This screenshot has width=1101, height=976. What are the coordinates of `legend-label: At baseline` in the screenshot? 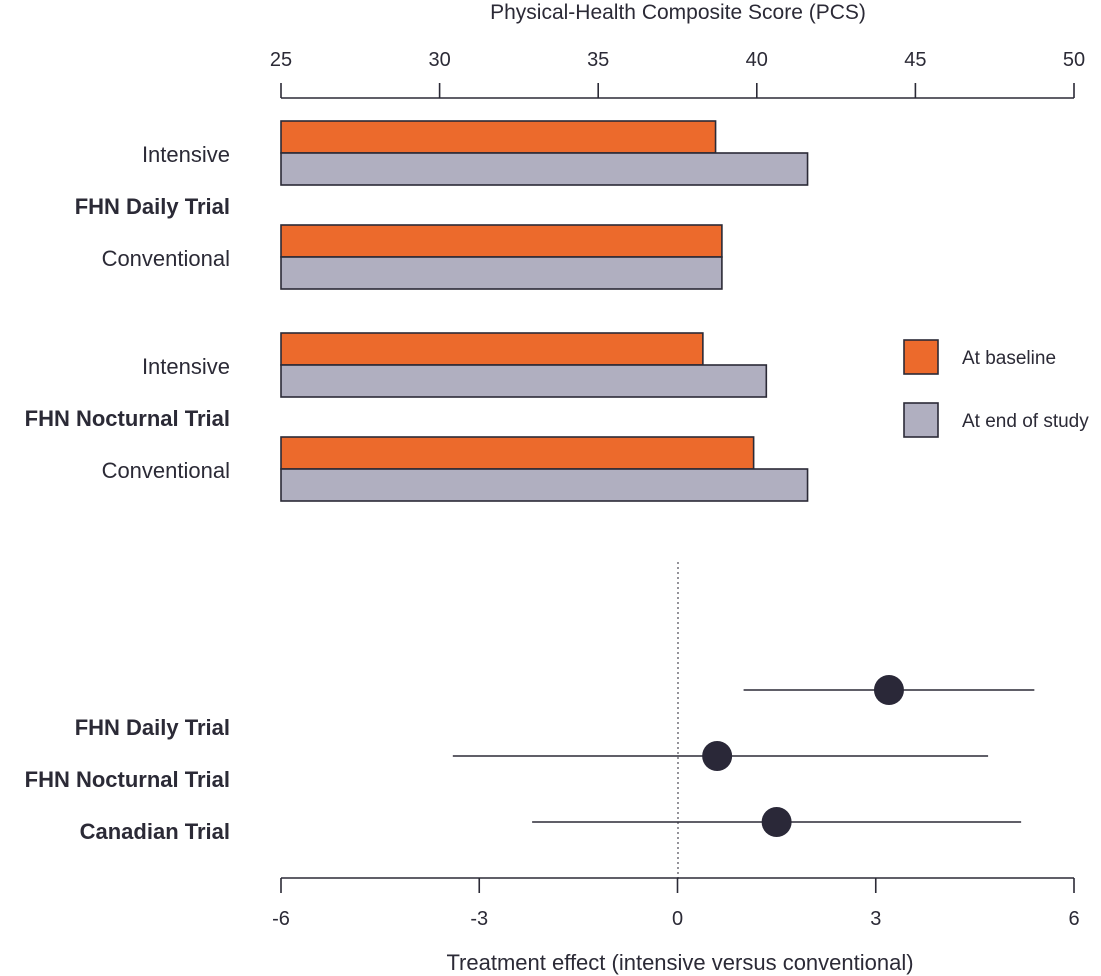 It's located at (1009, 358).